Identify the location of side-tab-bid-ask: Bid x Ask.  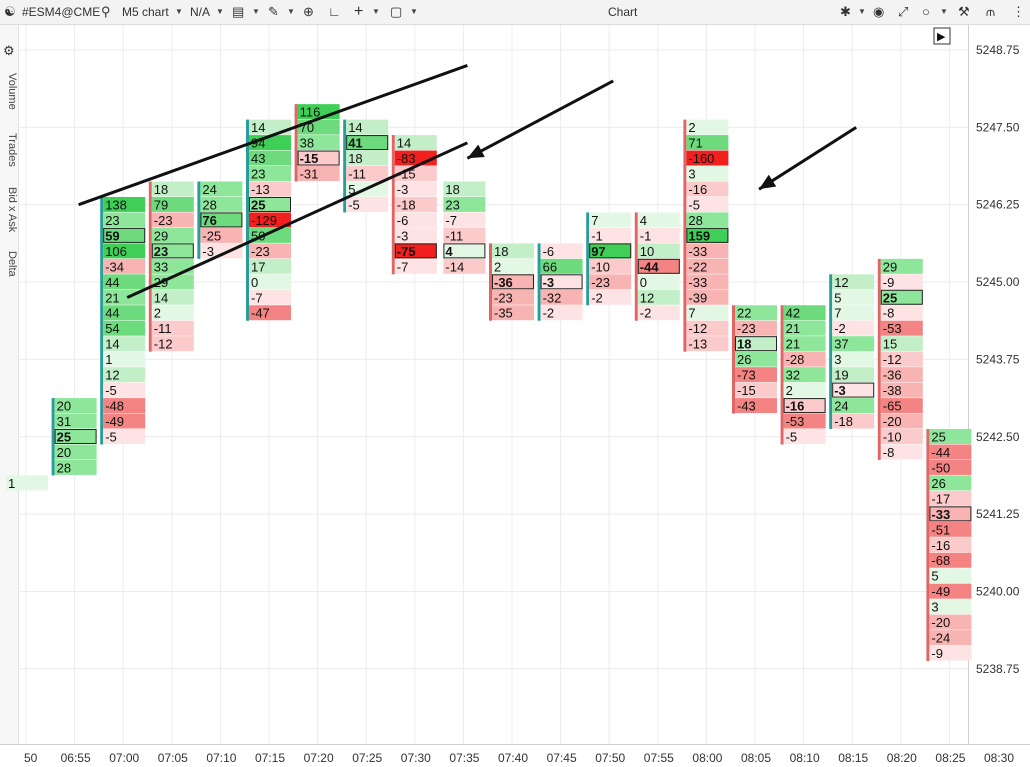
(12, 210).